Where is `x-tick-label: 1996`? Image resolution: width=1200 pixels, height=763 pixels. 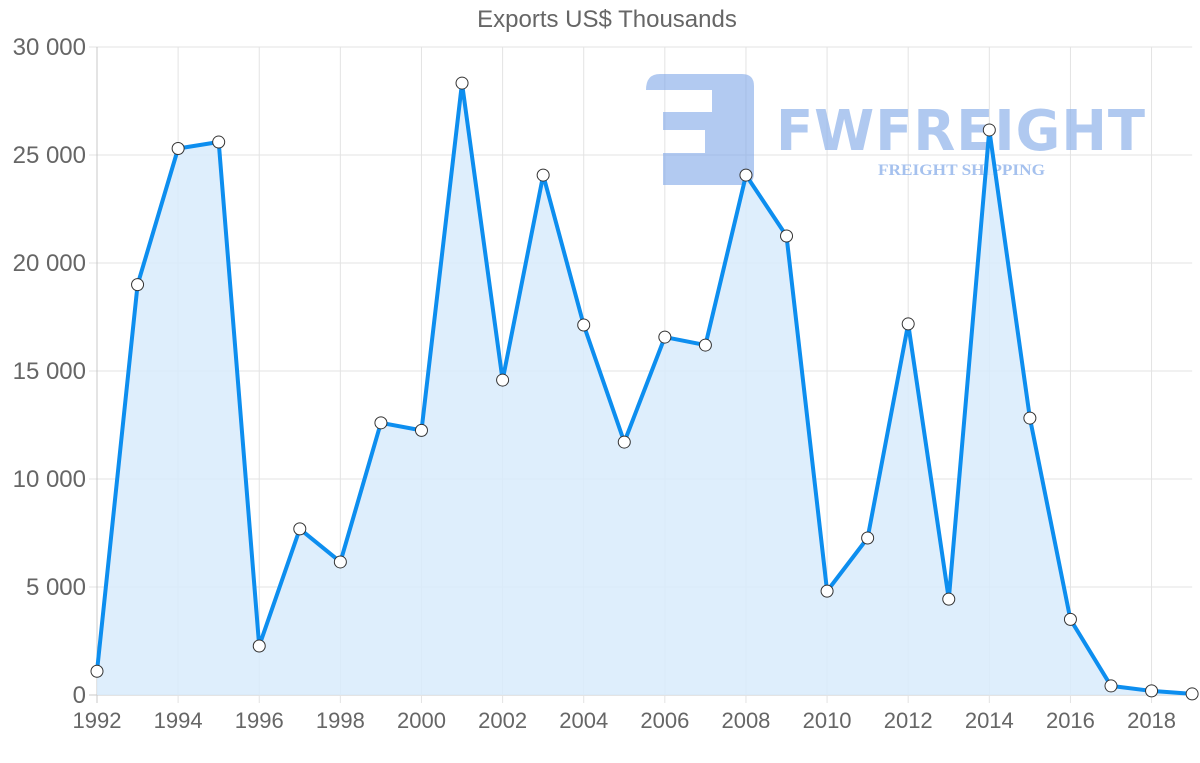 x-tick-label: 1996 is located at coordinates (259, 720).